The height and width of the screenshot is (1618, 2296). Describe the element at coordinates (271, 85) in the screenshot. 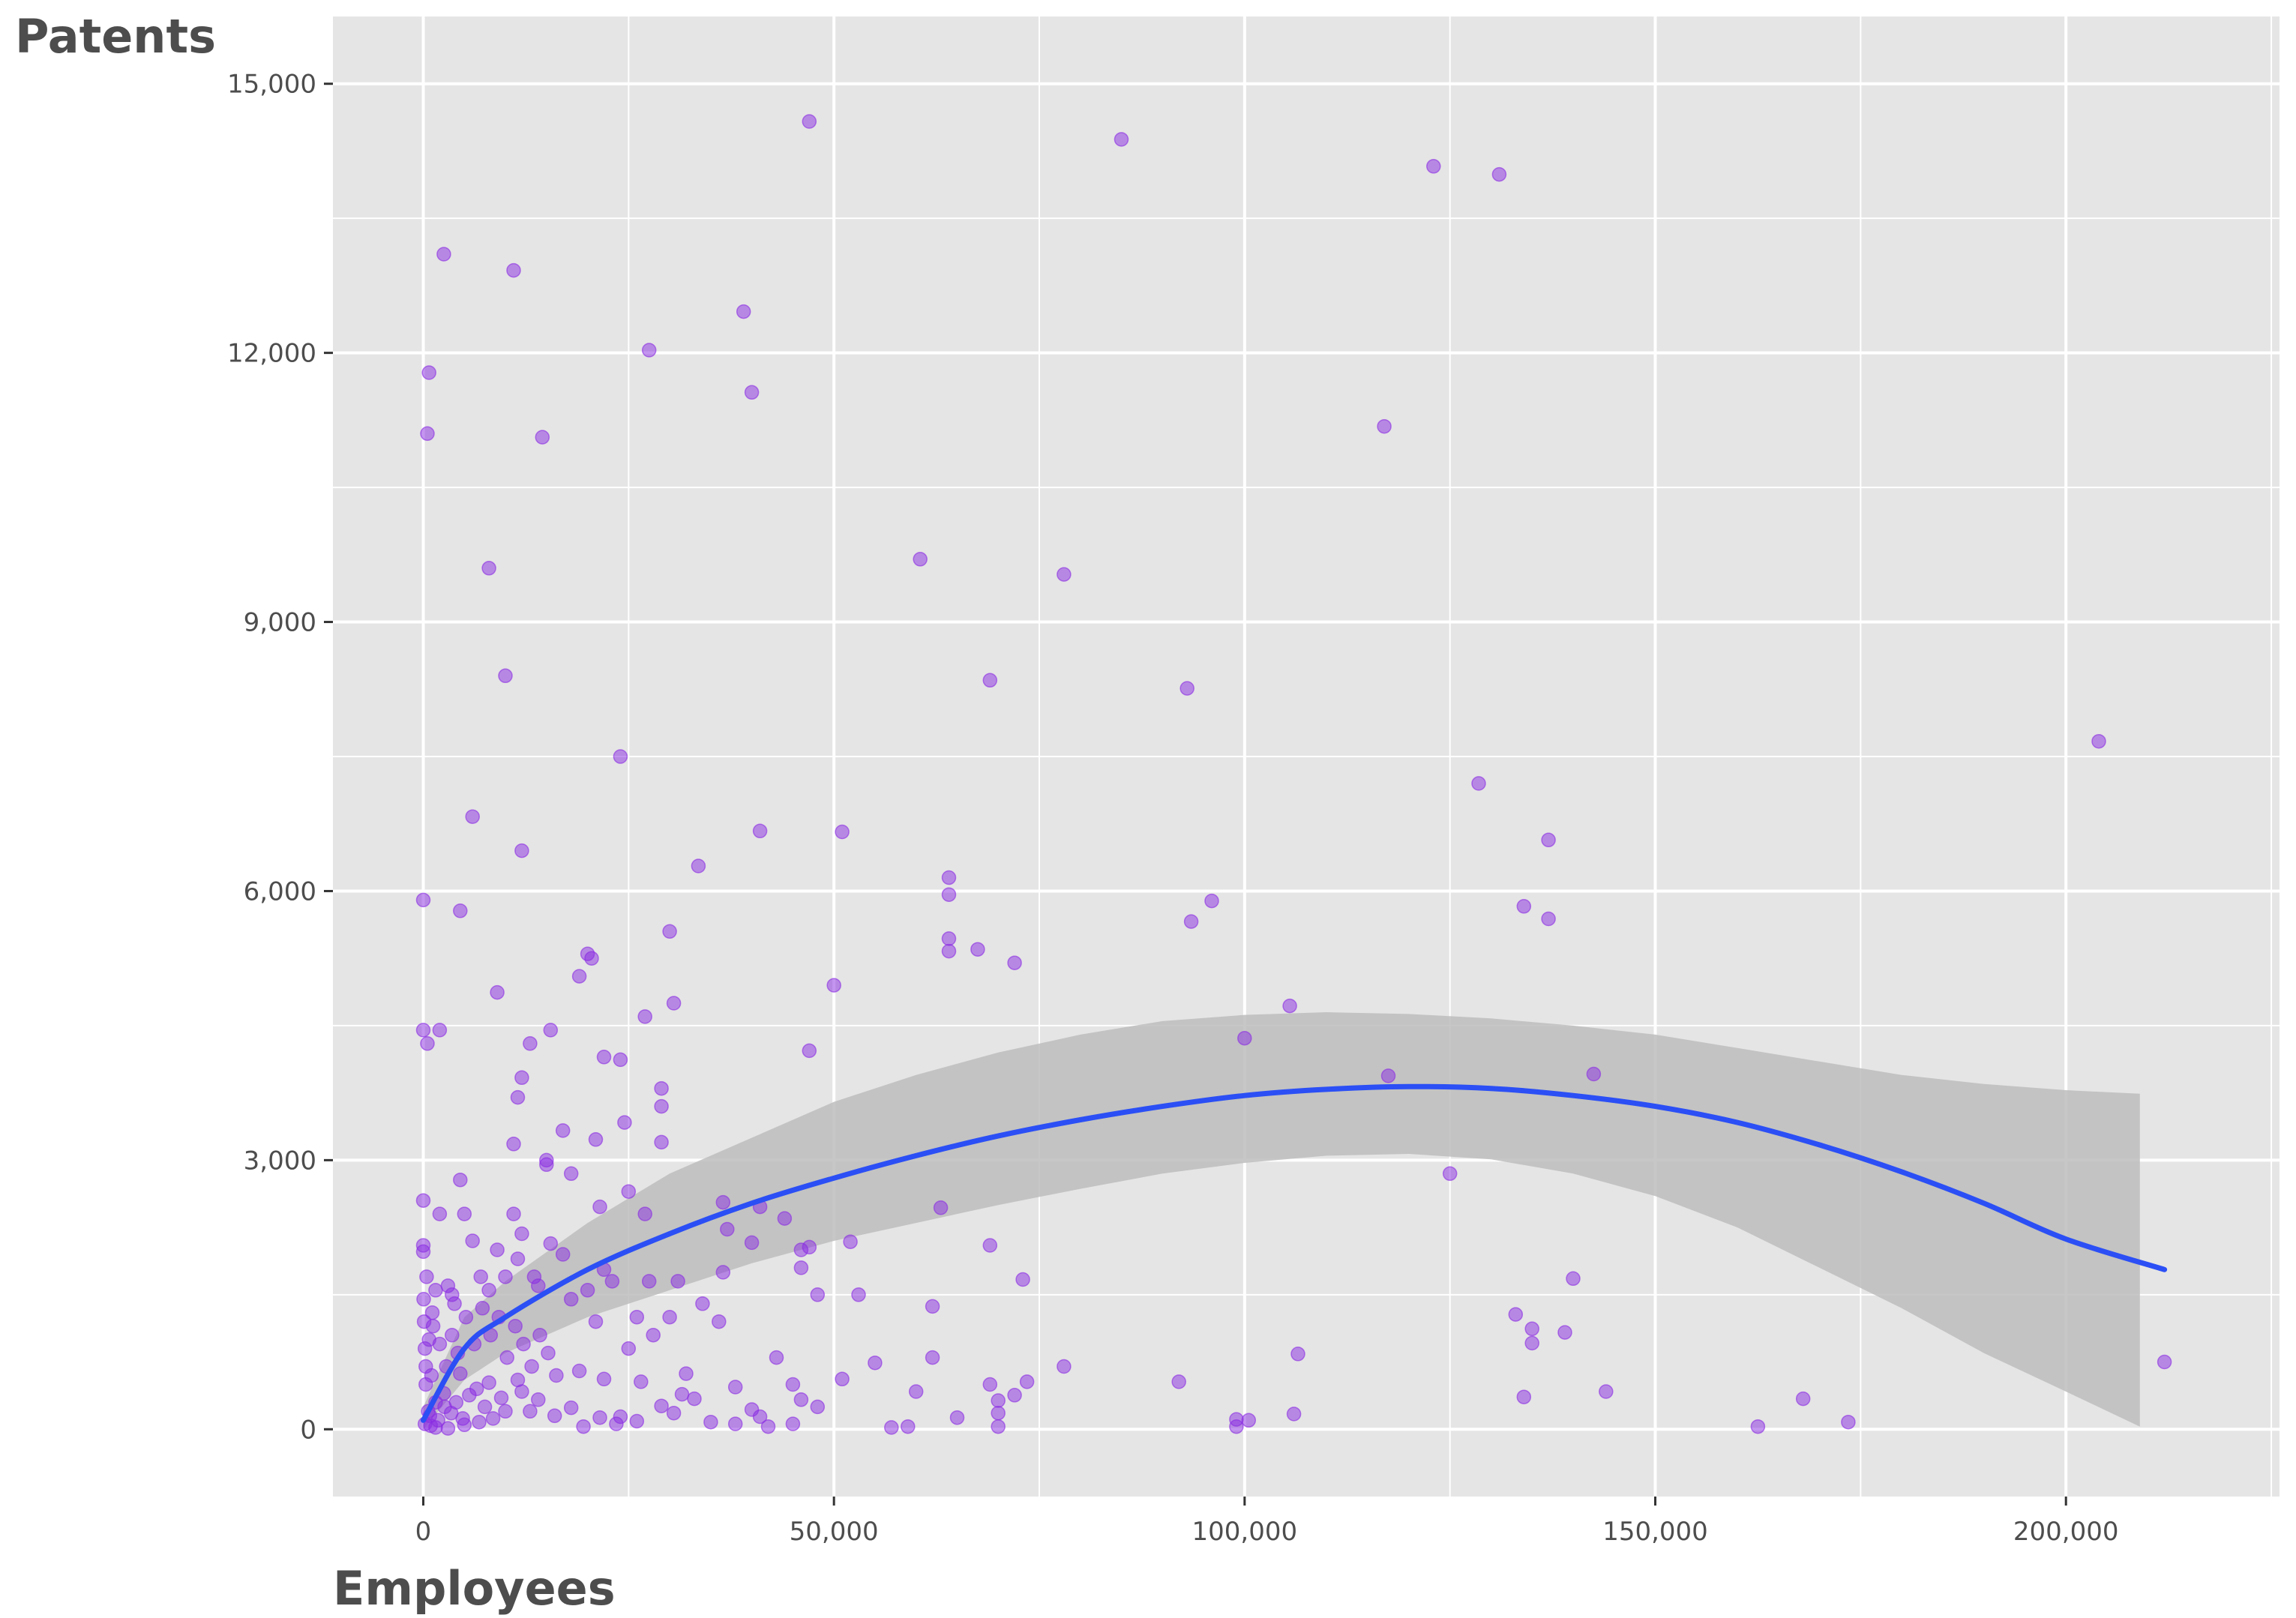

I see `y-tick-label: 15,000` at that location.